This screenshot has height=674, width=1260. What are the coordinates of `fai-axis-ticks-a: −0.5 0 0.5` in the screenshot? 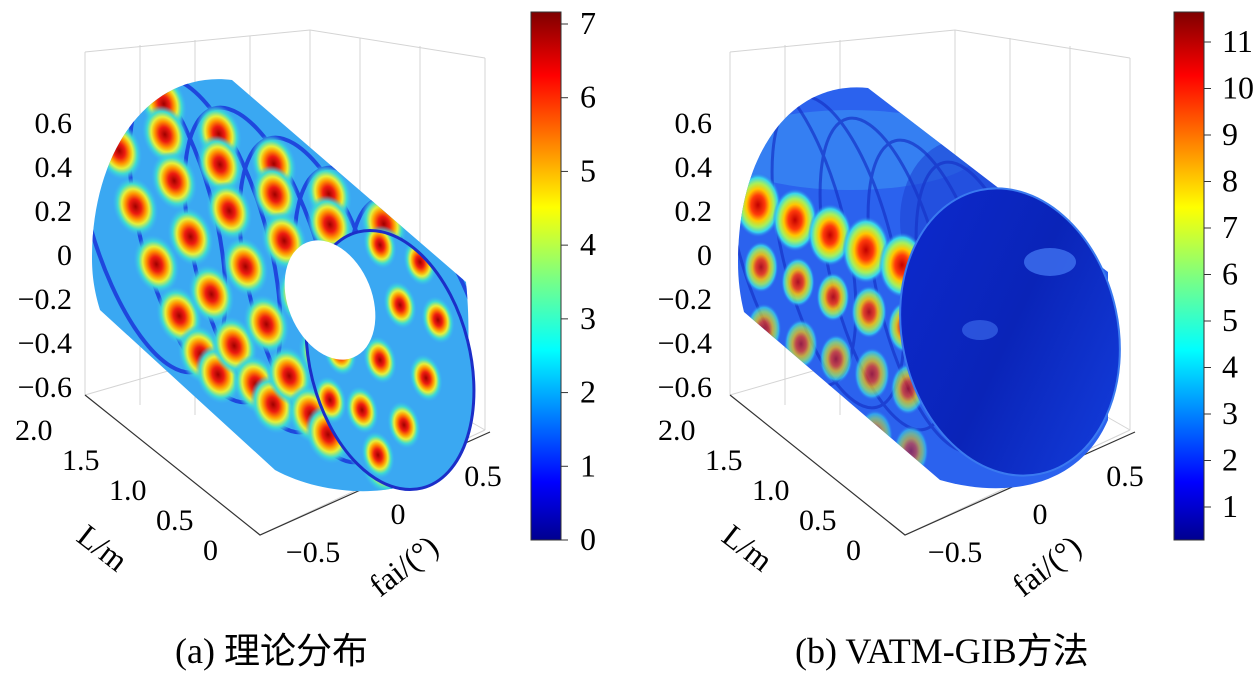 It's located at (394, 514).